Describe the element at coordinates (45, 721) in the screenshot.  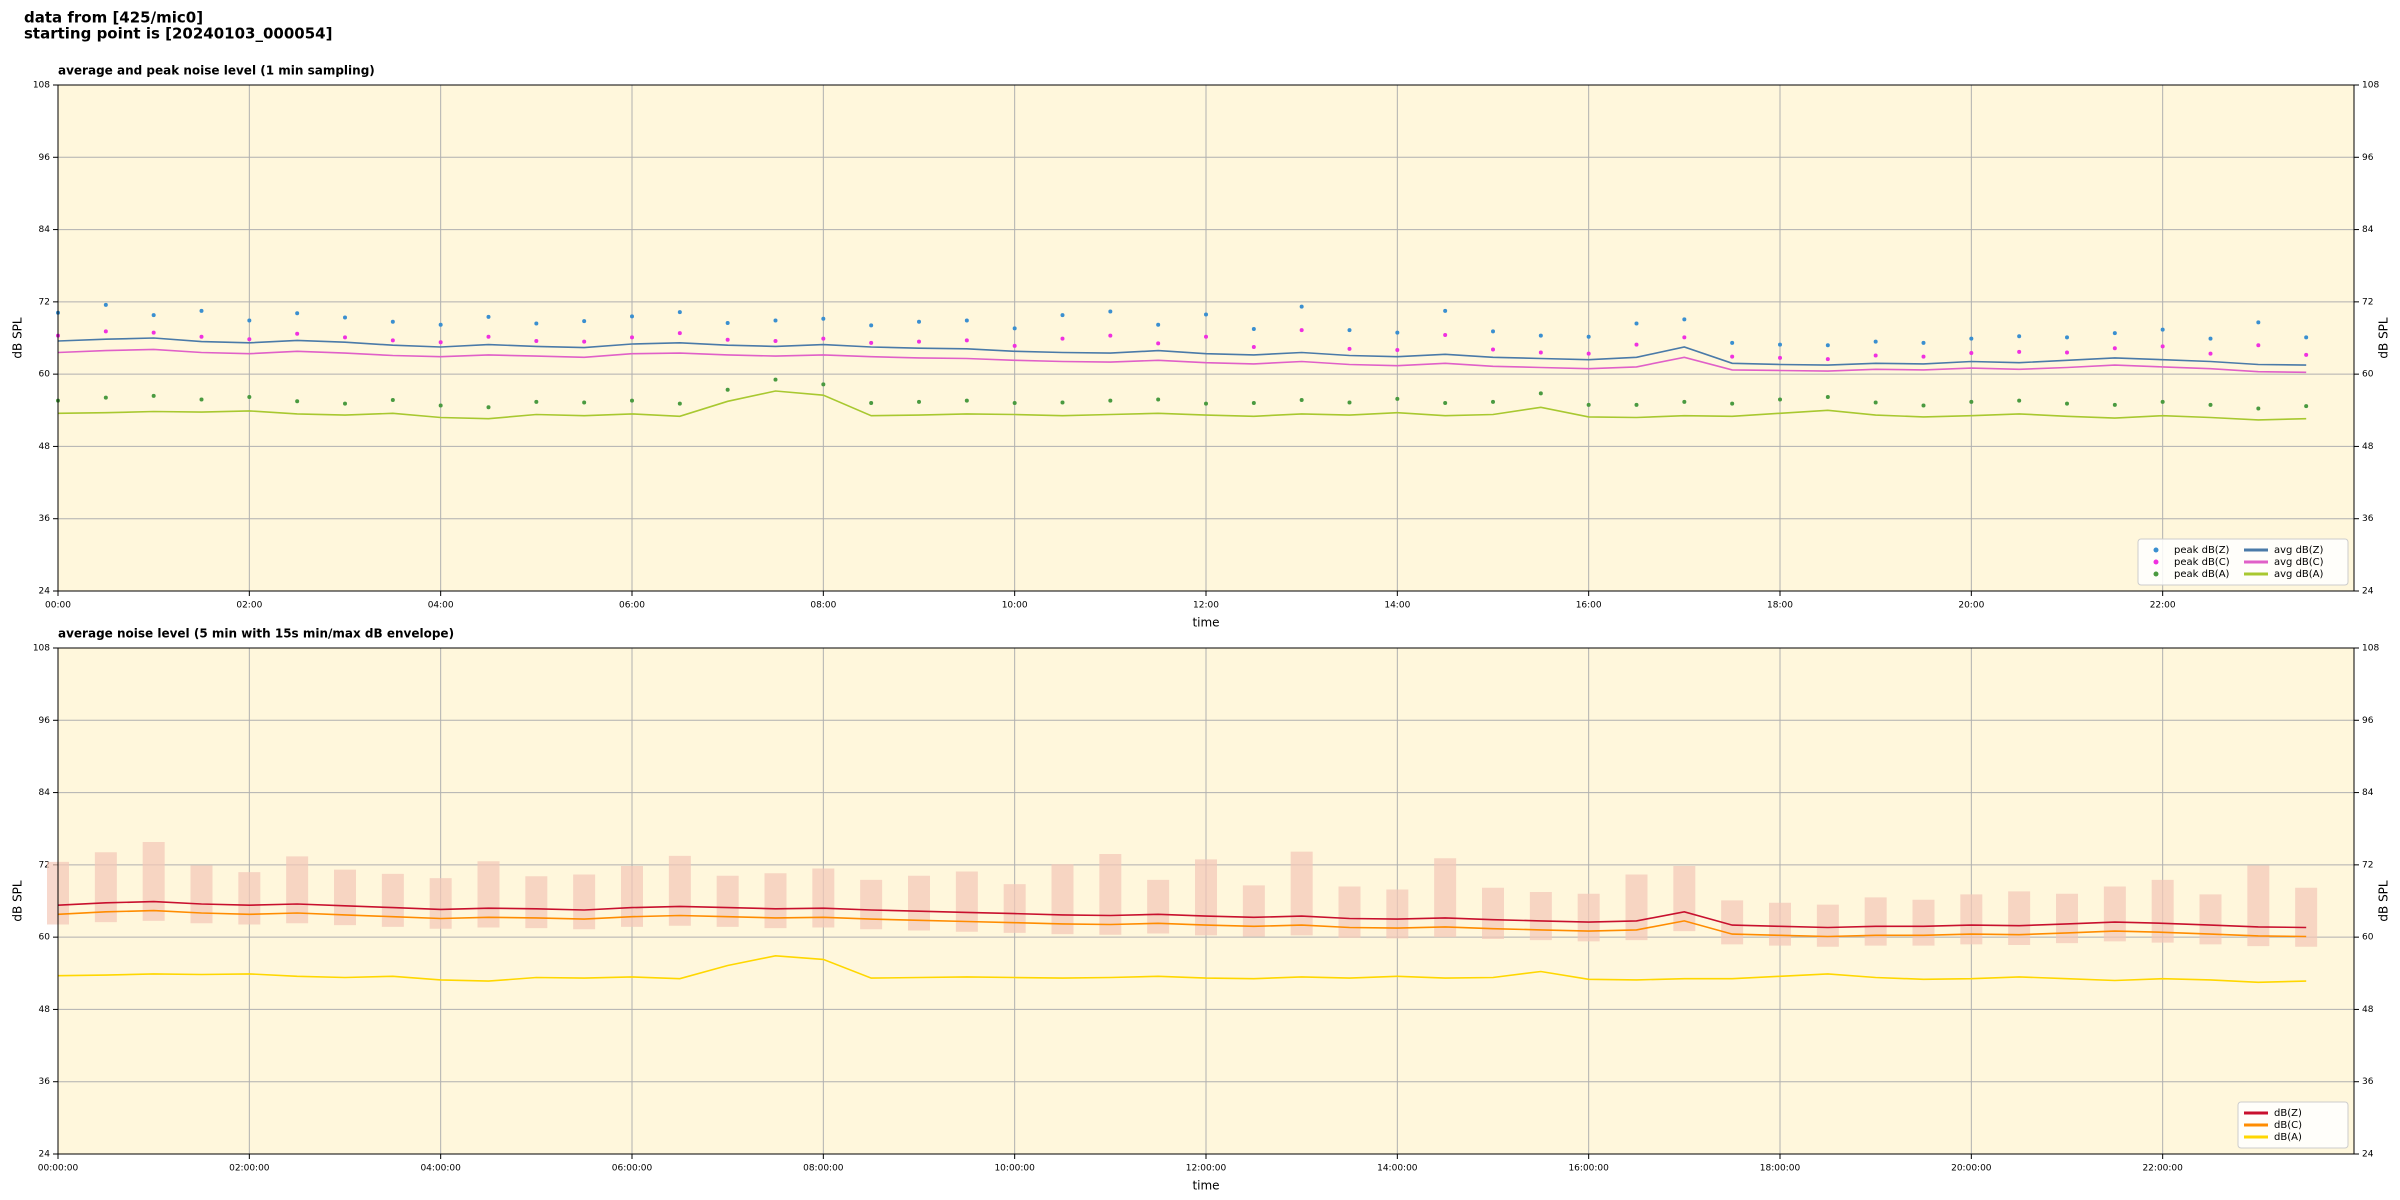
I see `y-tick-label: 96` at that location.